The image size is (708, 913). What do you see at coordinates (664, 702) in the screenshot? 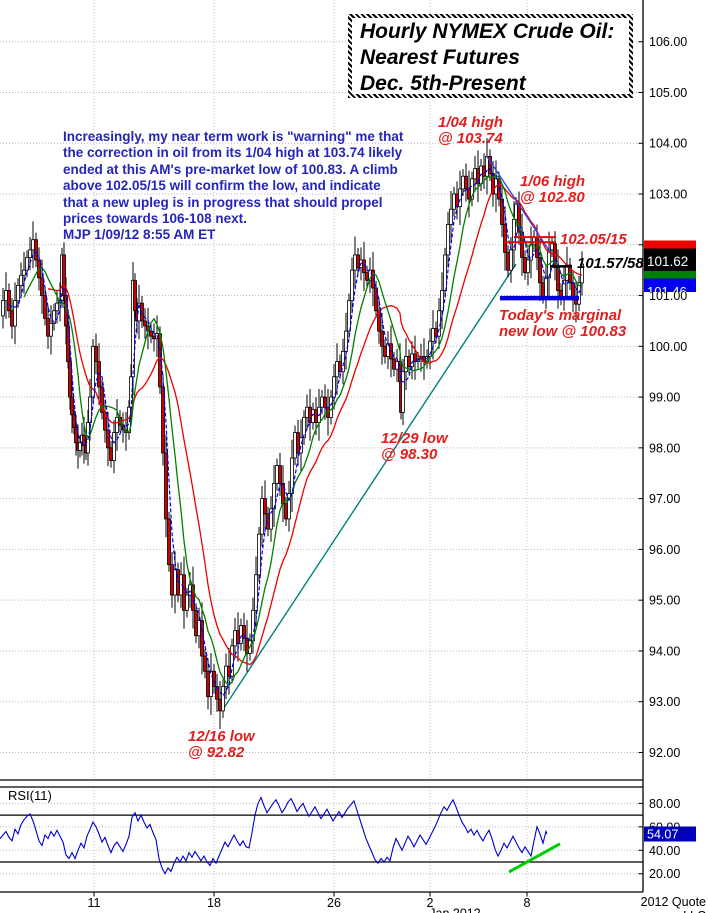
I see `svg-text: 93.00` at bounding box center [664, 702].